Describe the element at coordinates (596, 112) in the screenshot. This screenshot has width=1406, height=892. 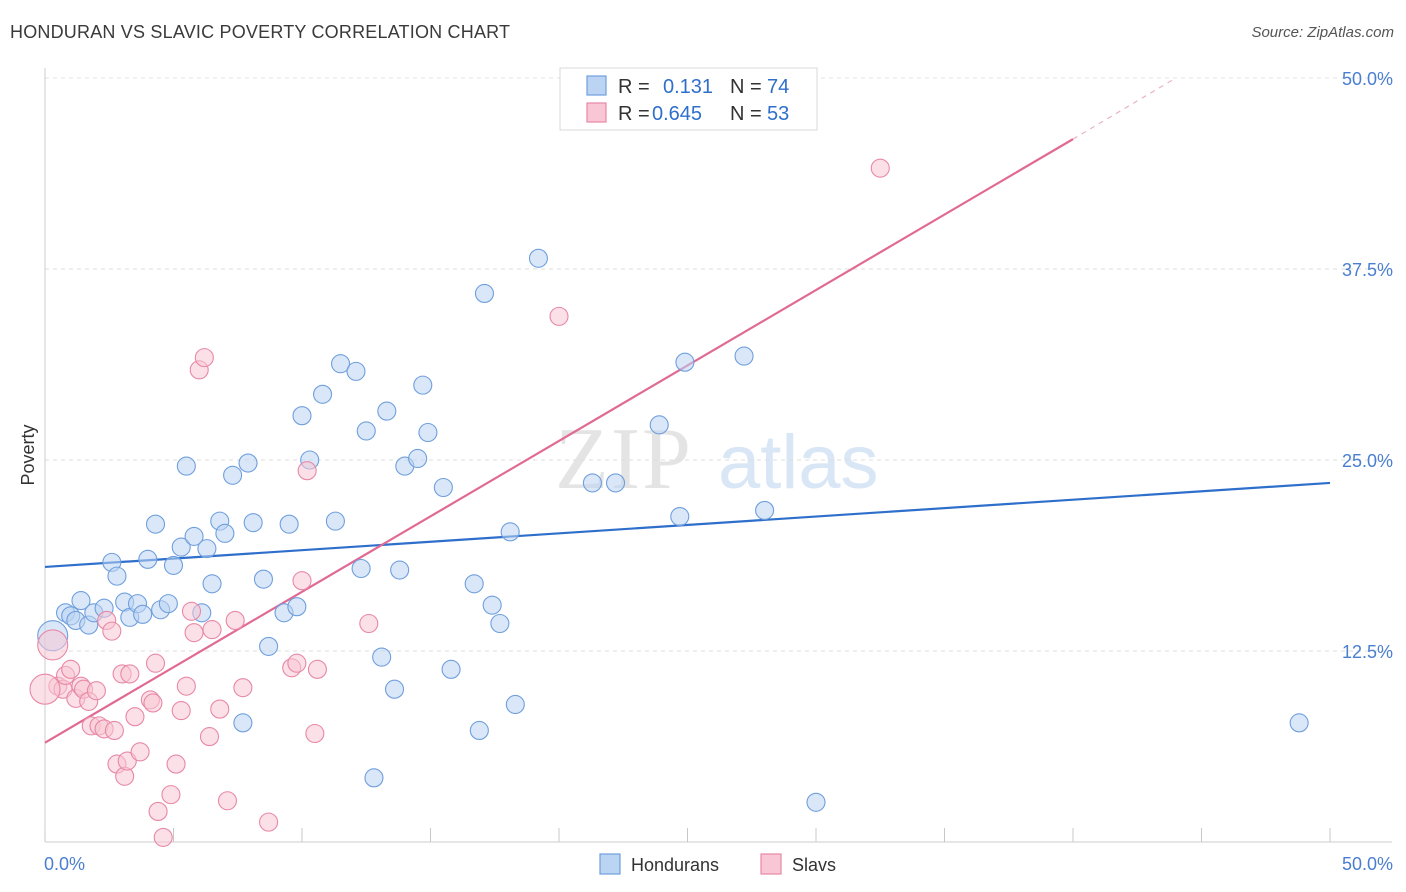
I see `legend-swatch-slavs` at that location.